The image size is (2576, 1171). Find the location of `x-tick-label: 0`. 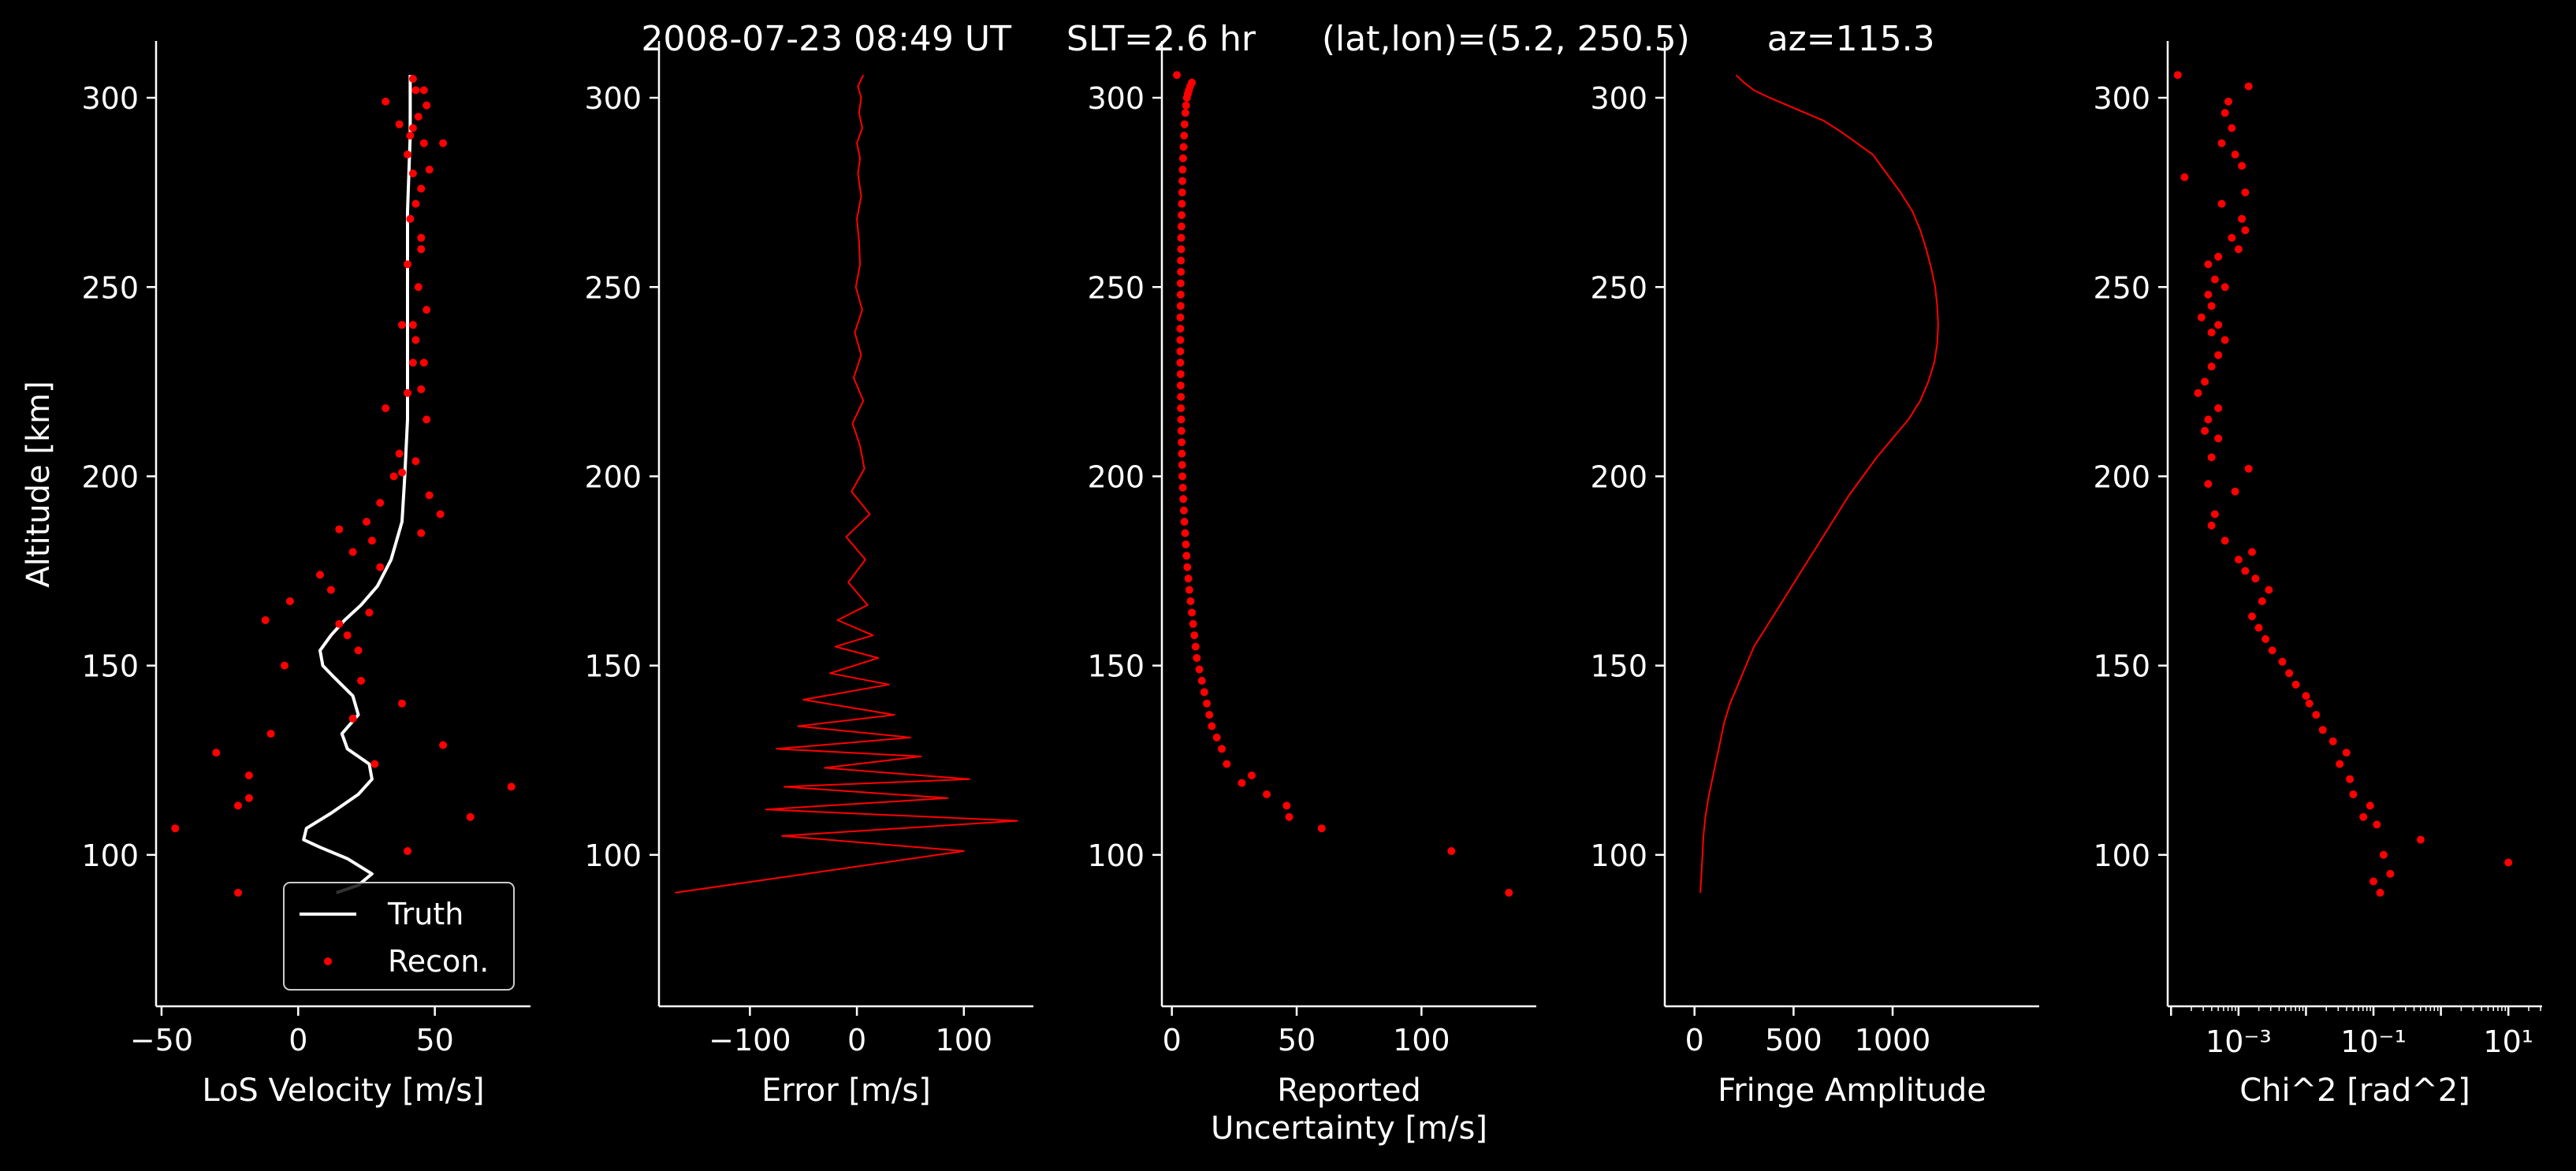

x-tick-label: 0 is located at coordinates (1694, 1040).